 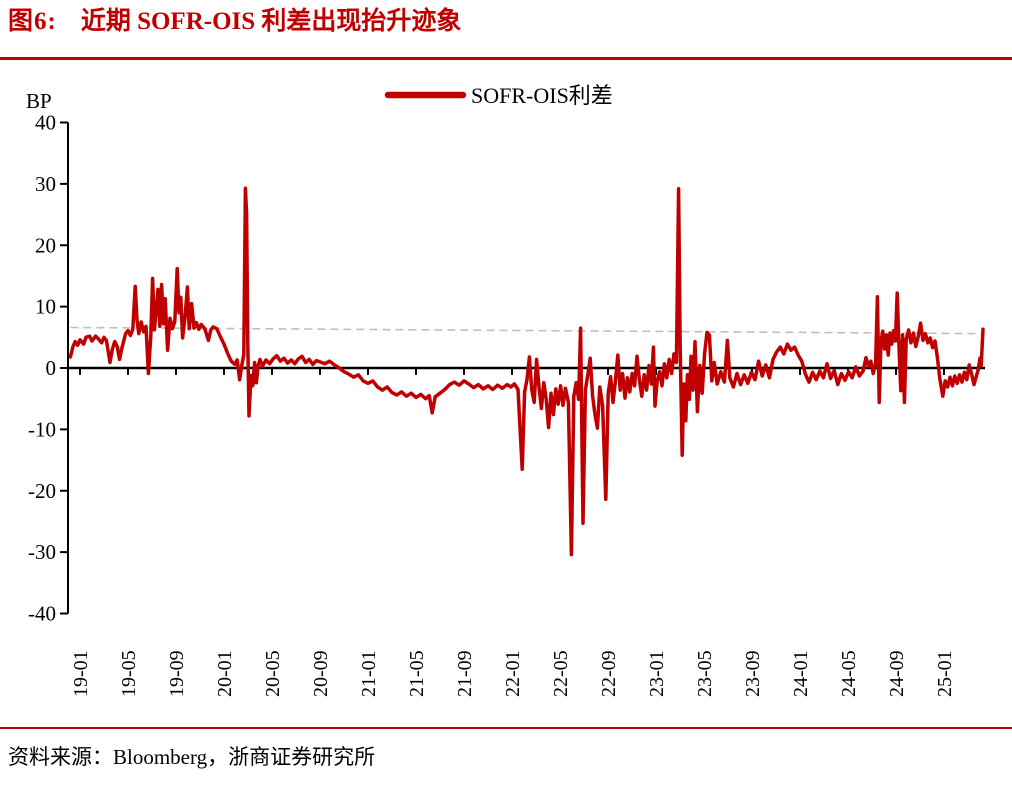 What do you see at coordinates (369, 673) in the screenshot?
I see `x-axis-tick-label: 21-01` at bounding box center [369, 673].